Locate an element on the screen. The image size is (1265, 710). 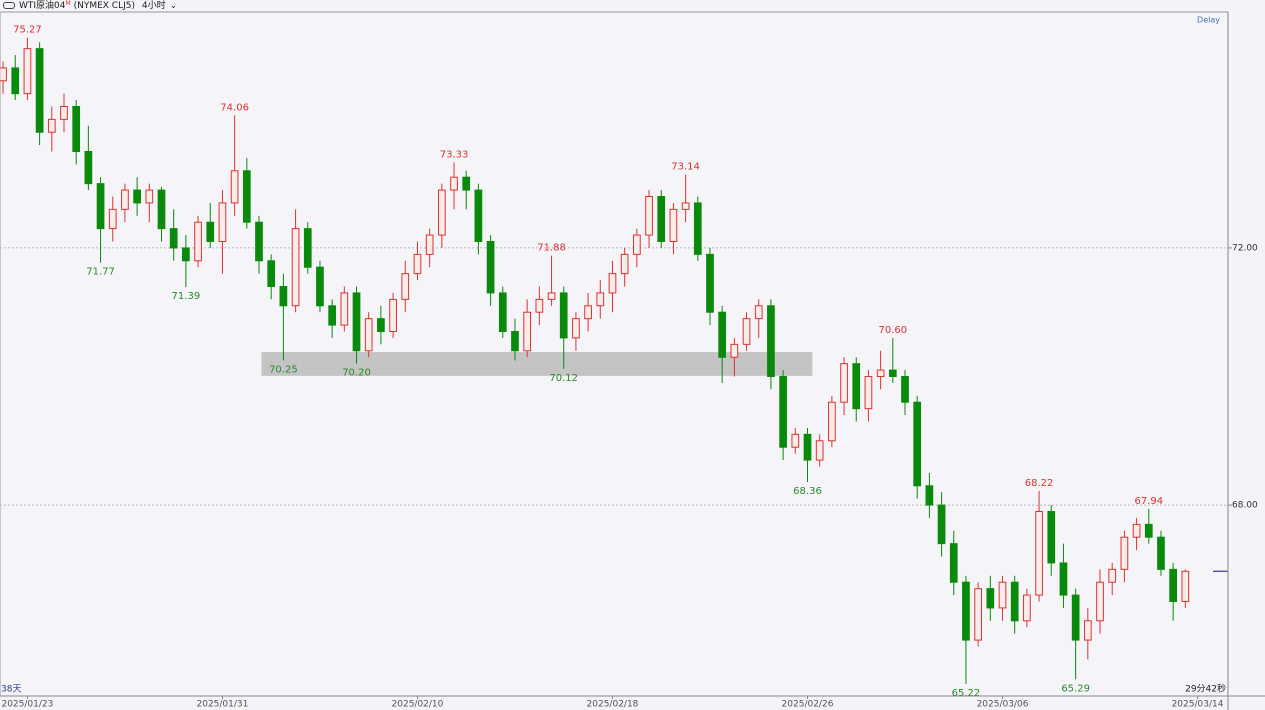
x-tick-label: 2025/03/14 is located at coordinates (1198, 705).